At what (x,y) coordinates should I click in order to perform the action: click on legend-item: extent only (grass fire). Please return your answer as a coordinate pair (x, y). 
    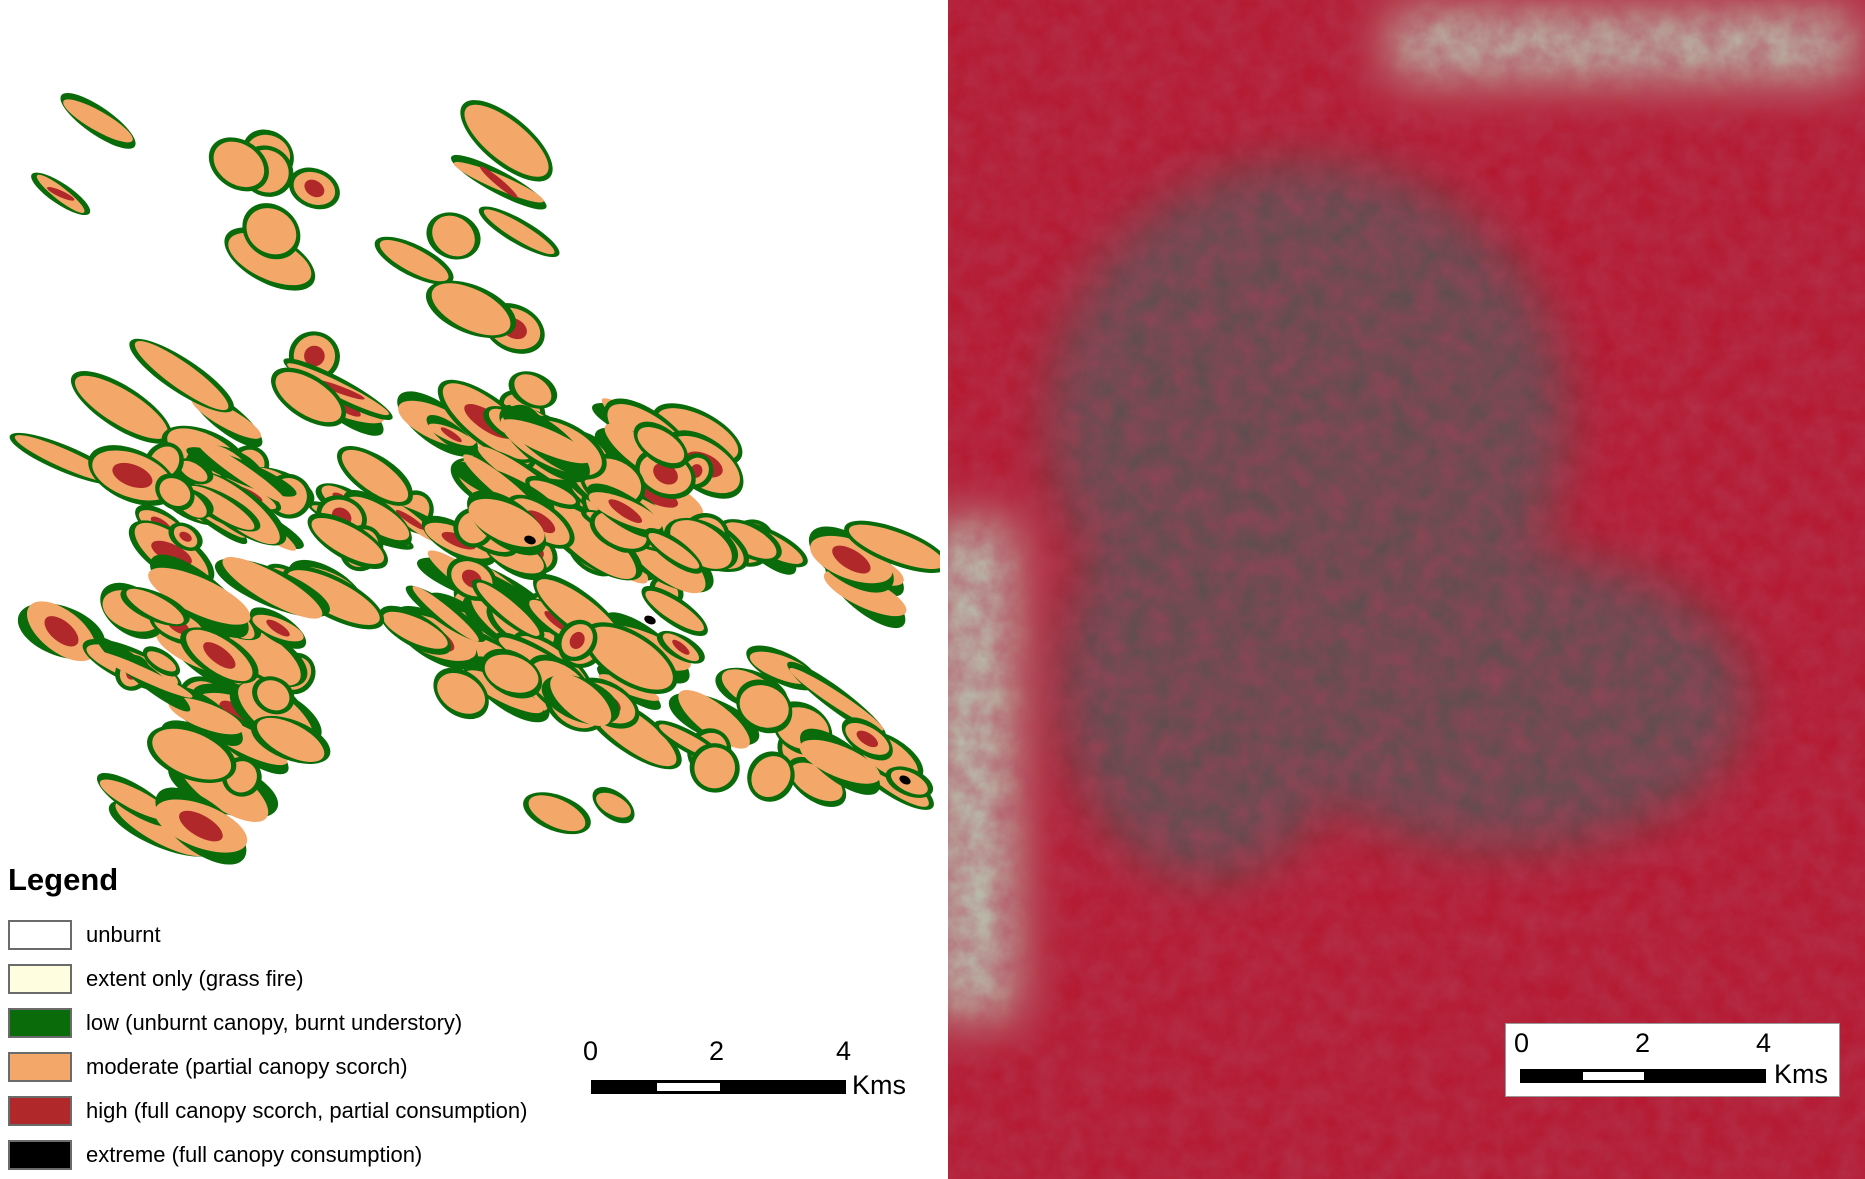
    Looking at the image, I should click on (156, 979).